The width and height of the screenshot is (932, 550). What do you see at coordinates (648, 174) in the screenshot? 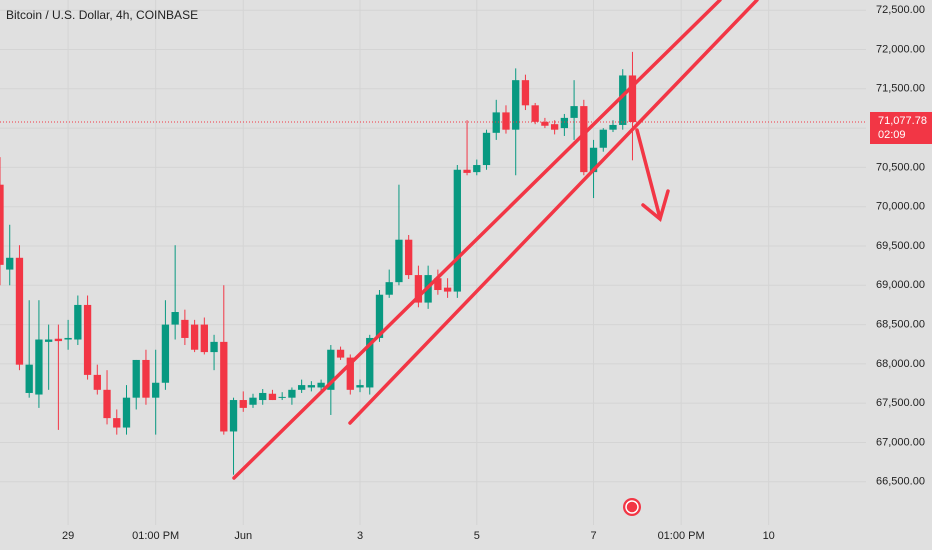
I see `arrow` at bounding box center [648, 174].